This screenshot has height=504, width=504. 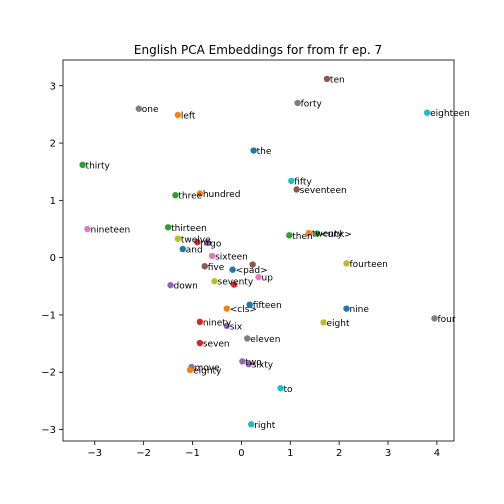 What do you see at coordinates (48, 315) in the screenshot?
I see `y-tick-label: −1` at bounding box center [48, 315].